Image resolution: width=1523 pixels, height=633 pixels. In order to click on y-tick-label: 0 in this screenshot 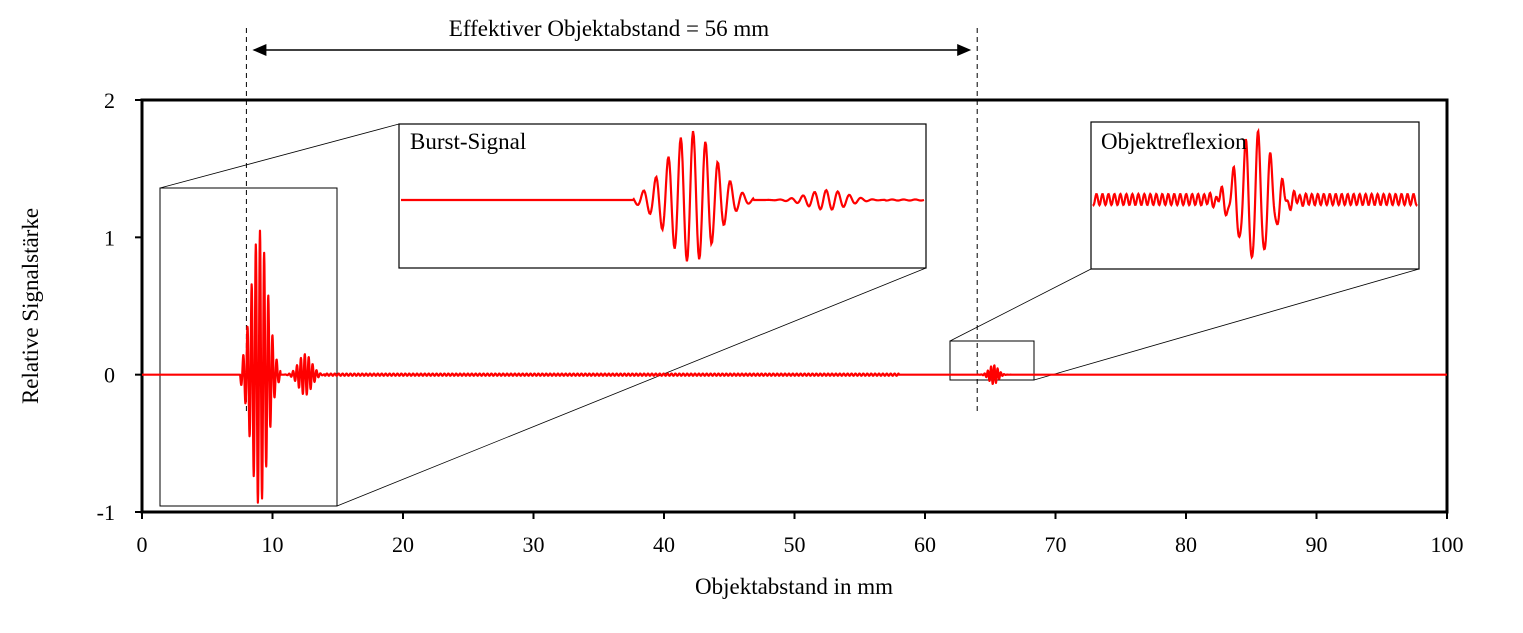, I will do `click(109, 375)`.